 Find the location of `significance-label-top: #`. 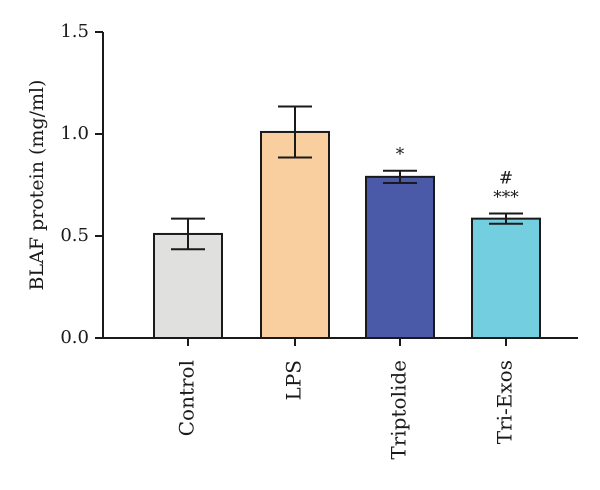

significance-label-top: # is located at coordinates (506, 179).